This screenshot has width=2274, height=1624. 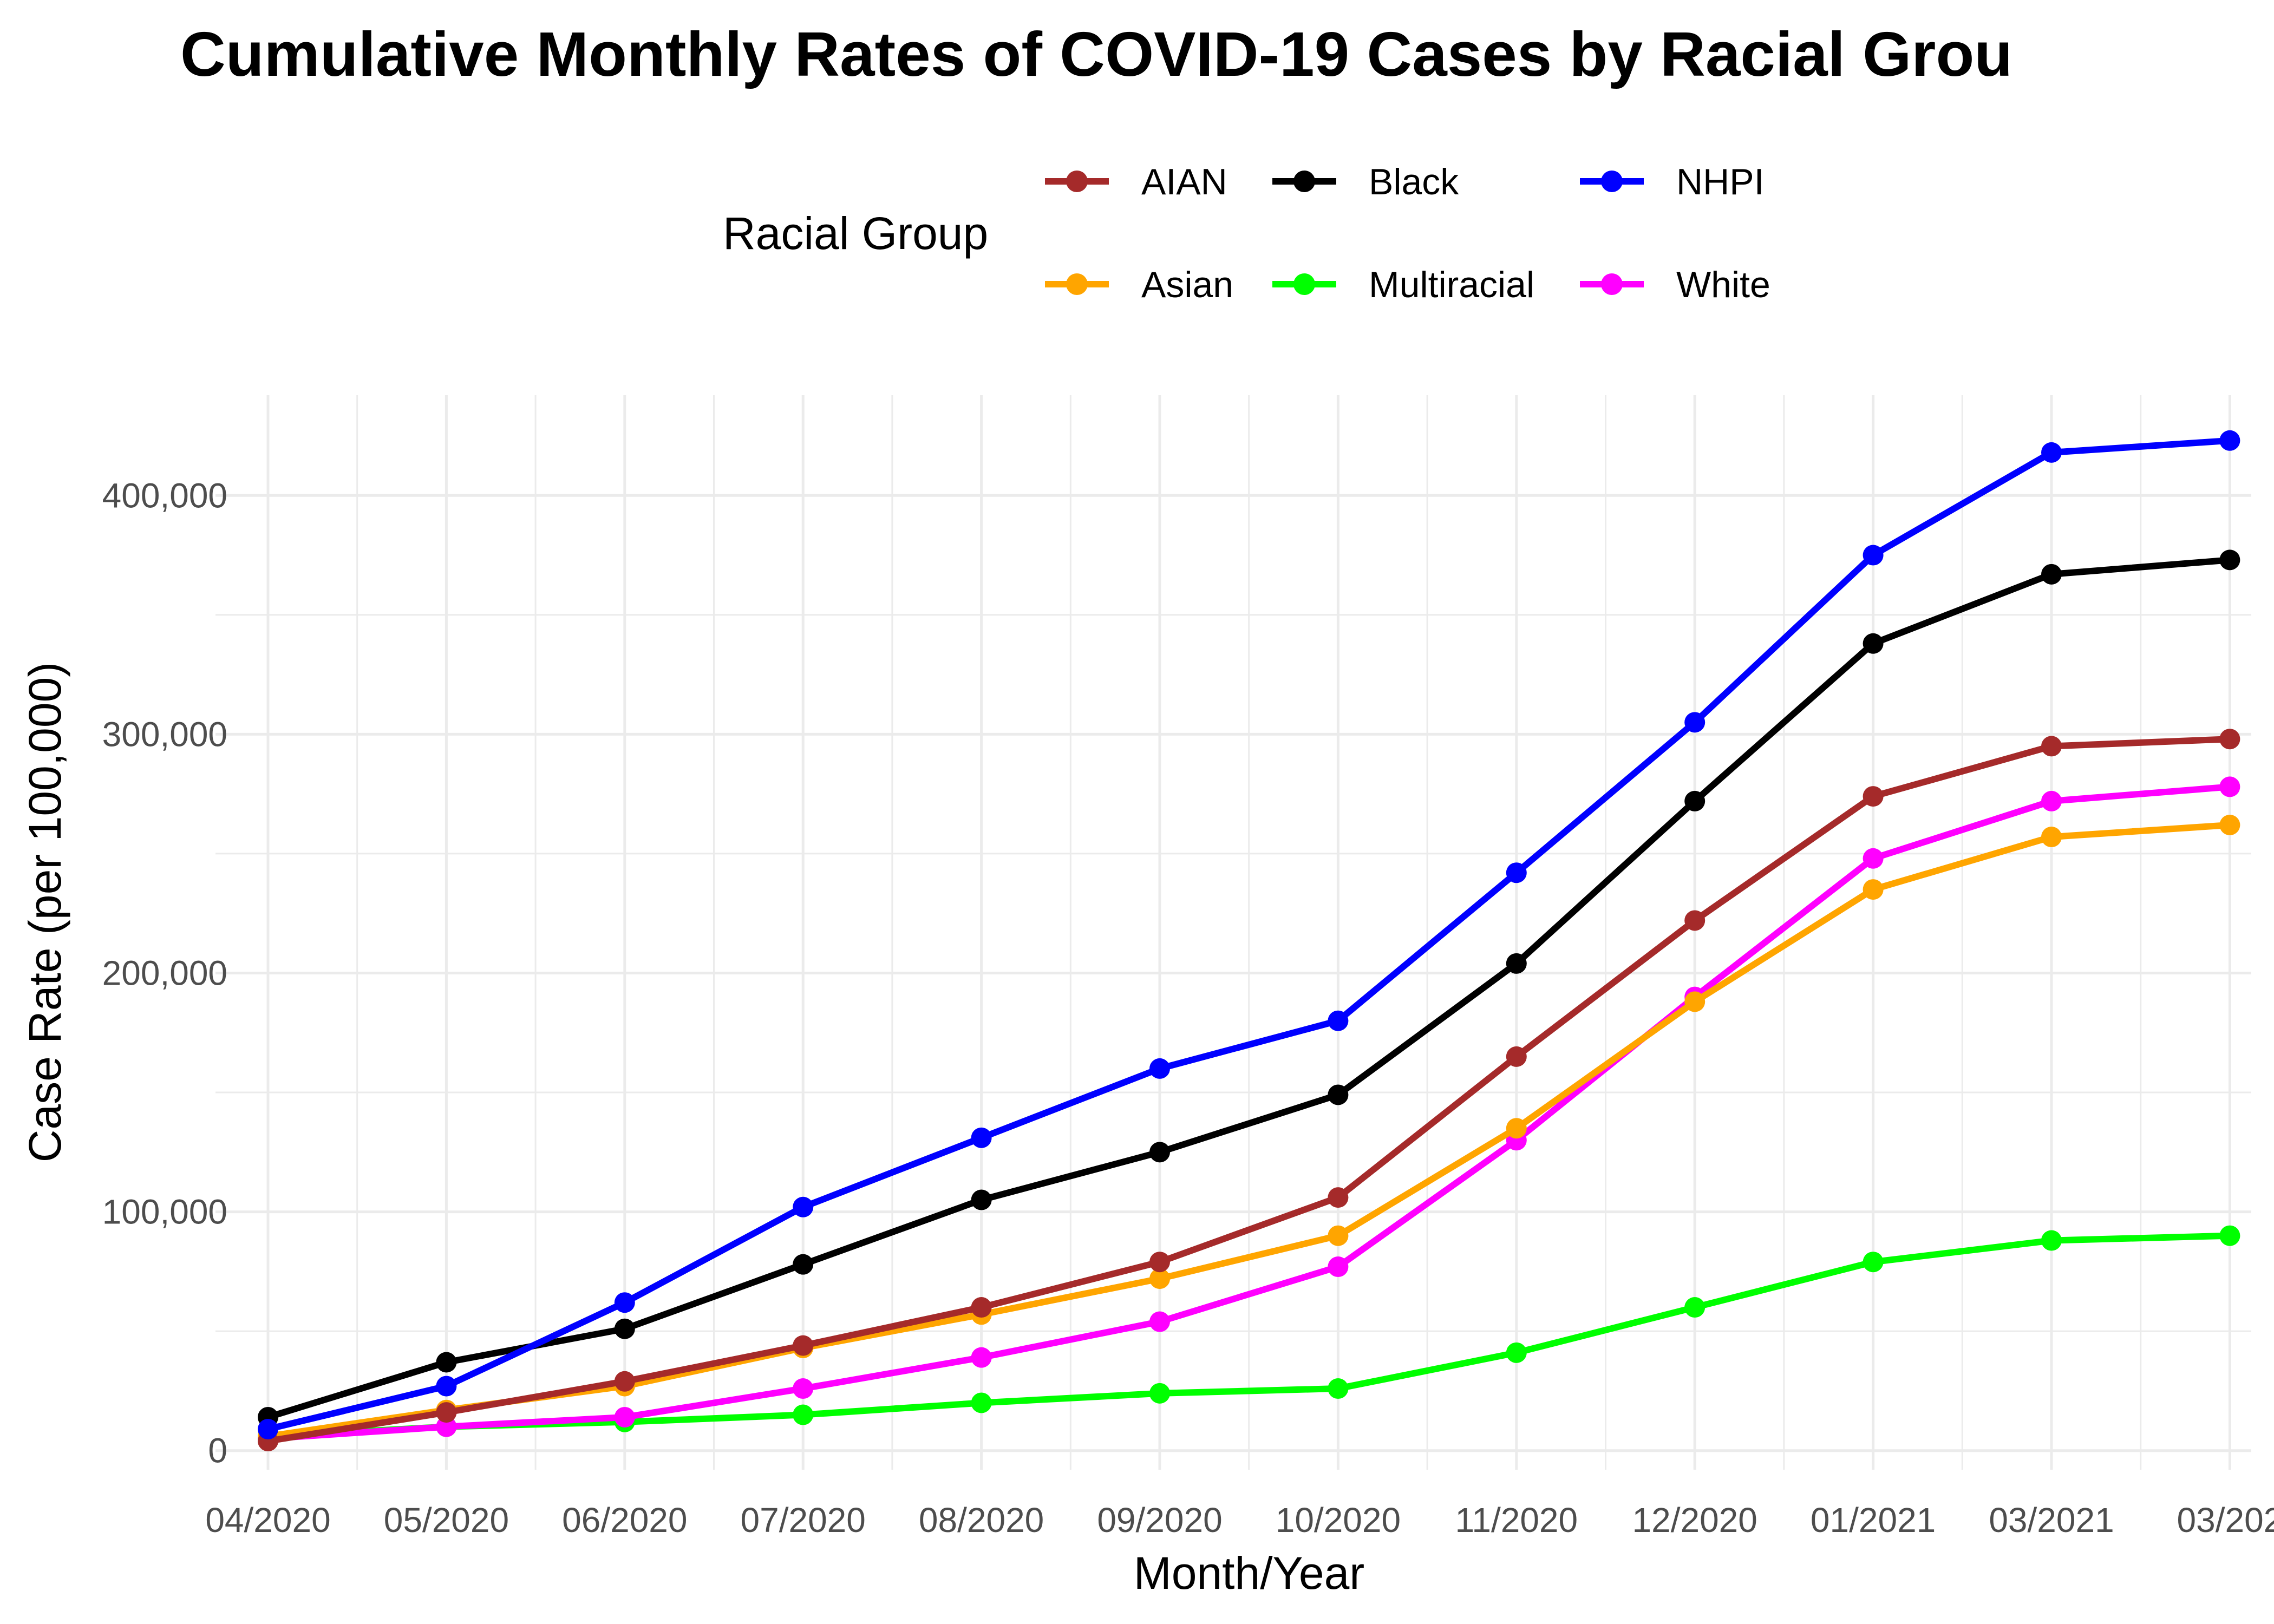 I want to click on x-tick-label: 08/2020, so click(x=982, y=1520).